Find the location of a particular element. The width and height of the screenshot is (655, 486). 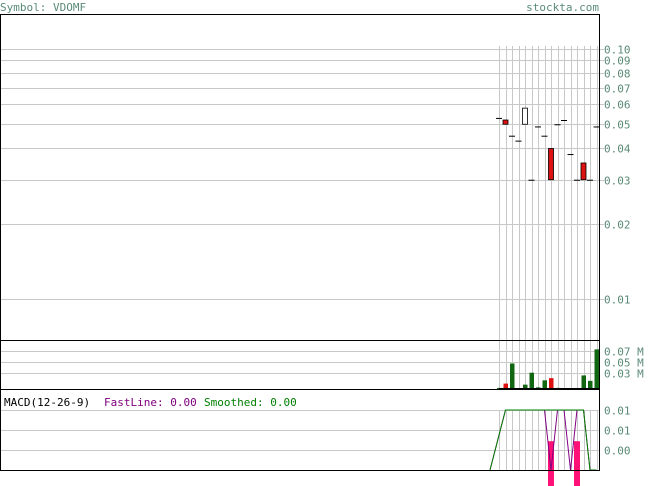

price-axis: 0.01 0.02 0.03 0.04 0.05 0.06 0.07 0.080.090.10 is located at coordinates (615, 175).